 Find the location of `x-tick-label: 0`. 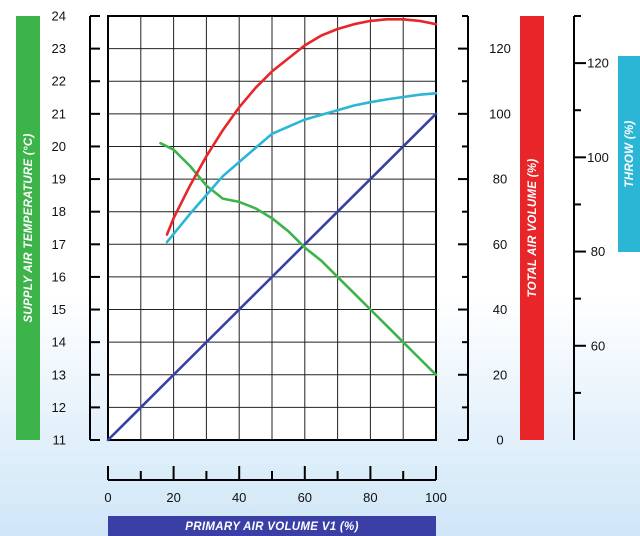

x-tick-label: 0 is located at coordinates (107, 497).